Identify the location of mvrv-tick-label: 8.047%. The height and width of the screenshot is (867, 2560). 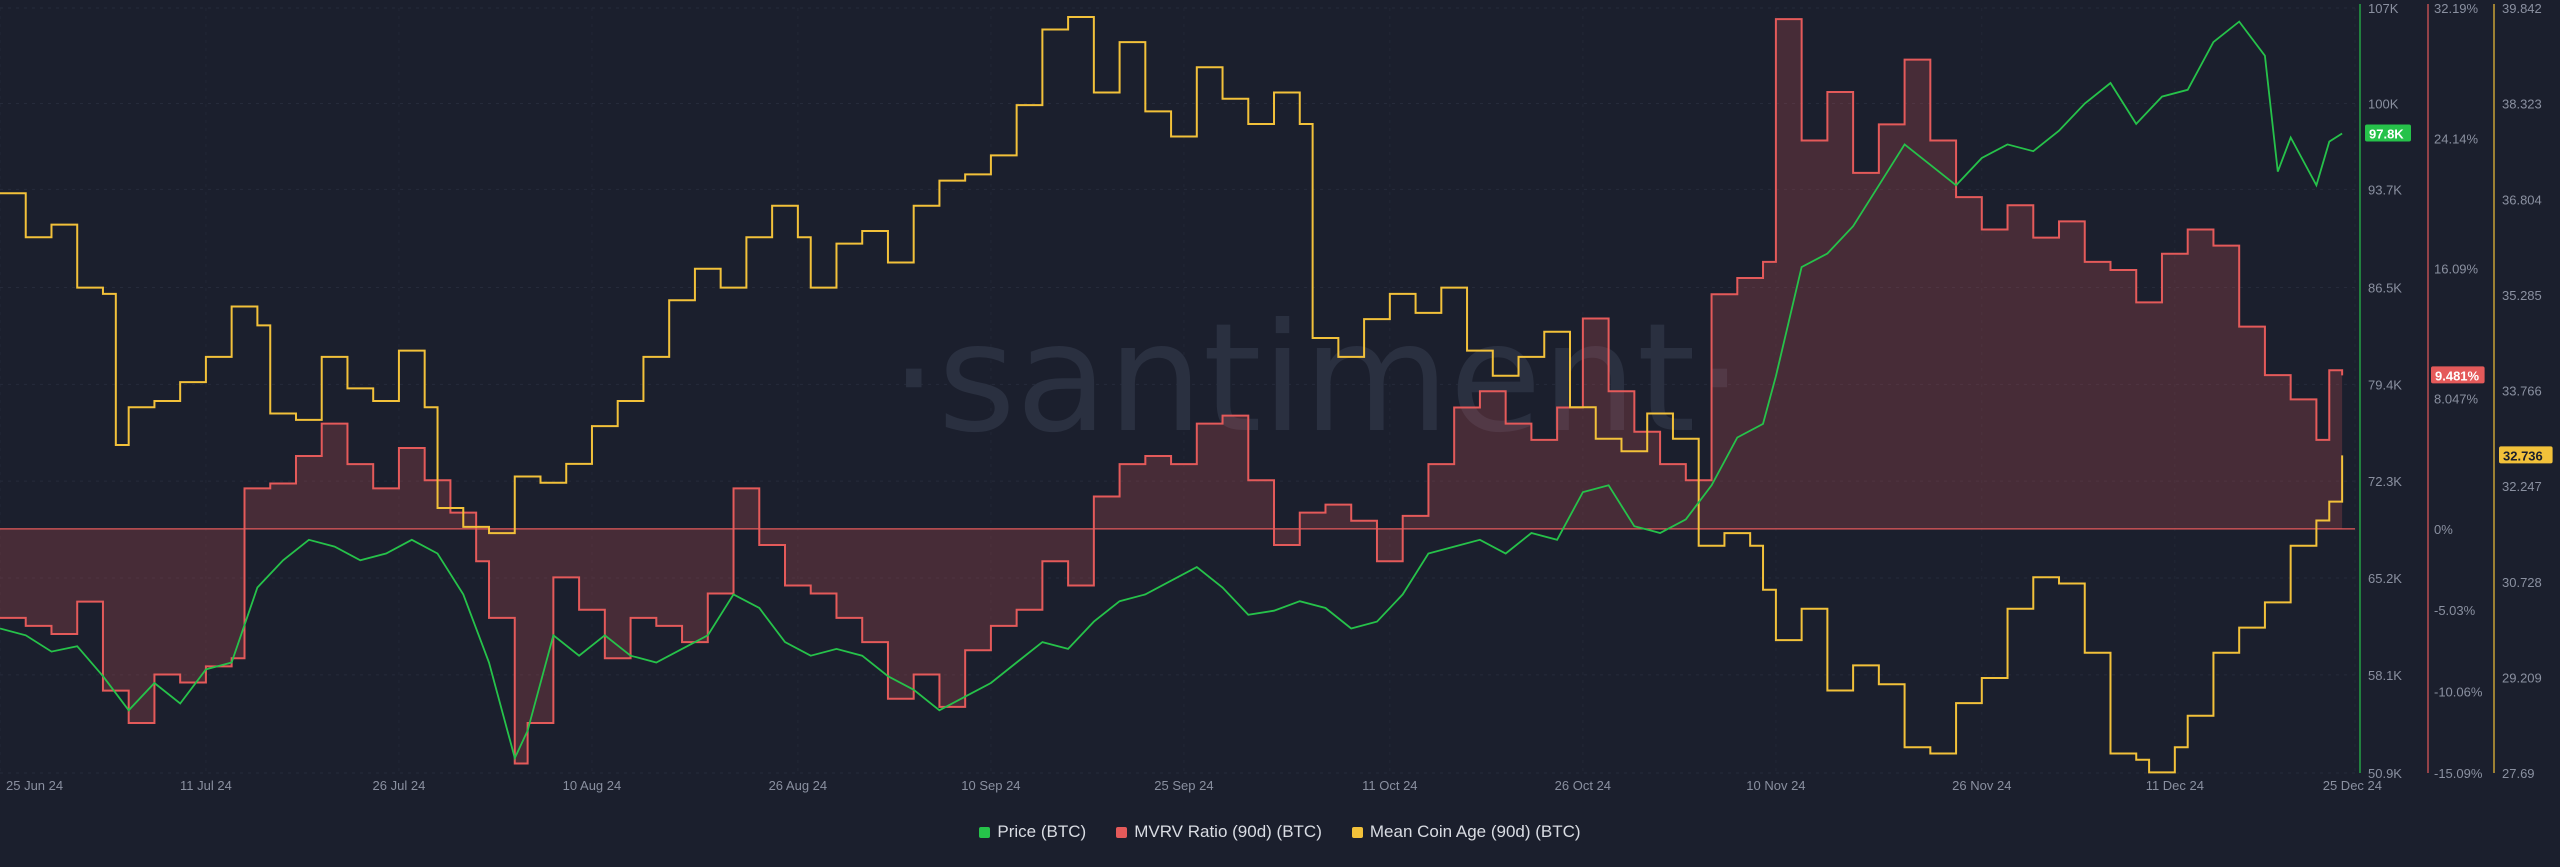
(2456, 399).